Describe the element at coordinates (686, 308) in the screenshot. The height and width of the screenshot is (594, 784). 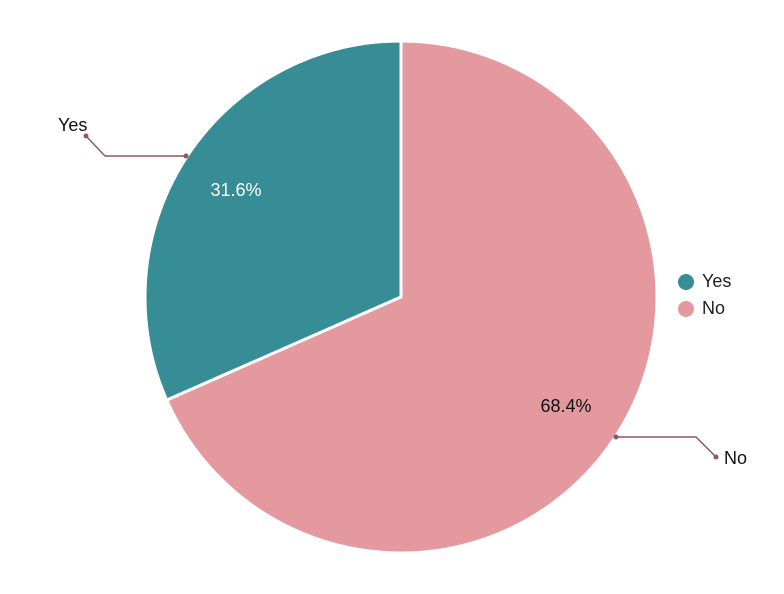
I see `legend-swatch-no` at that location.